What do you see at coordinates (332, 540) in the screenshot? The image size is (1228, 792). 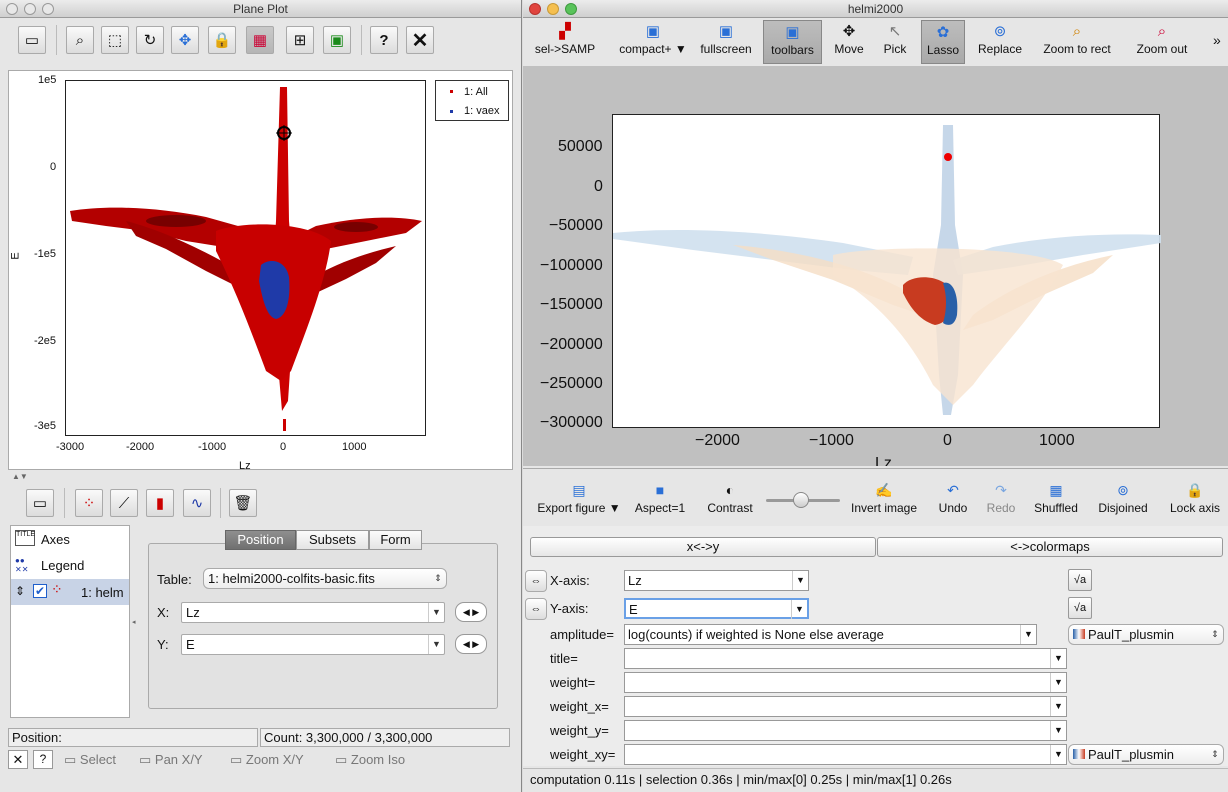 I see `tab-subsets: Subsets` at bounding box center [332, 540].